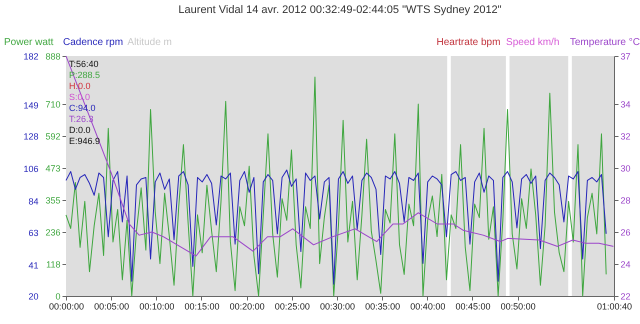  I want to click on y2-tick-label: 28, so click(625, 201).